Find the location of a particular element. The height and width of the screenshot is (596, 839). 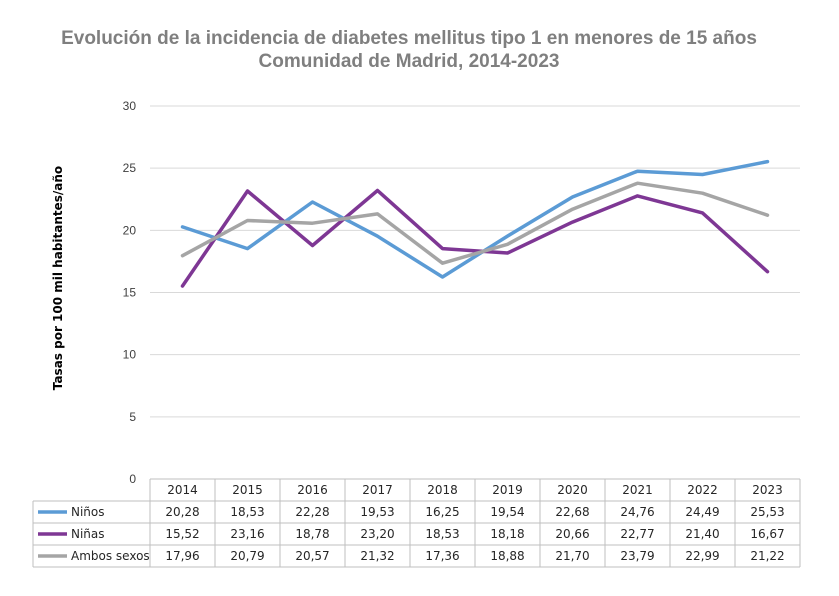

table-cell-value: 23,79 is located at coordinates (637, 556).